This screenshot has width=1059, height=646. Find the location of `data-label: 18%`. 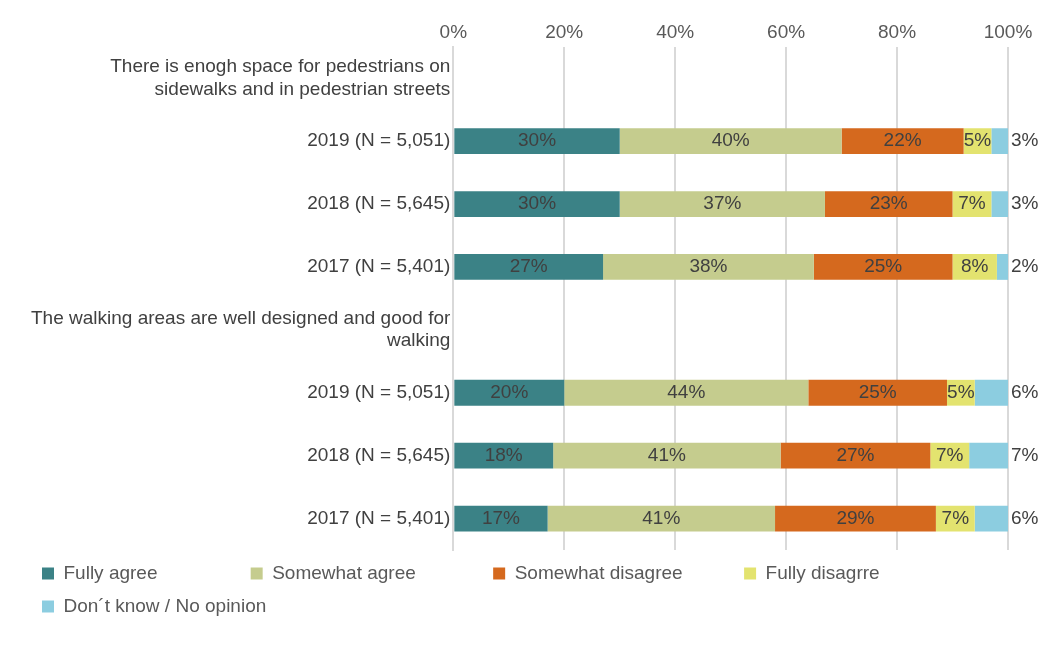

data-label: 18% is located at coordinates (503, 454).